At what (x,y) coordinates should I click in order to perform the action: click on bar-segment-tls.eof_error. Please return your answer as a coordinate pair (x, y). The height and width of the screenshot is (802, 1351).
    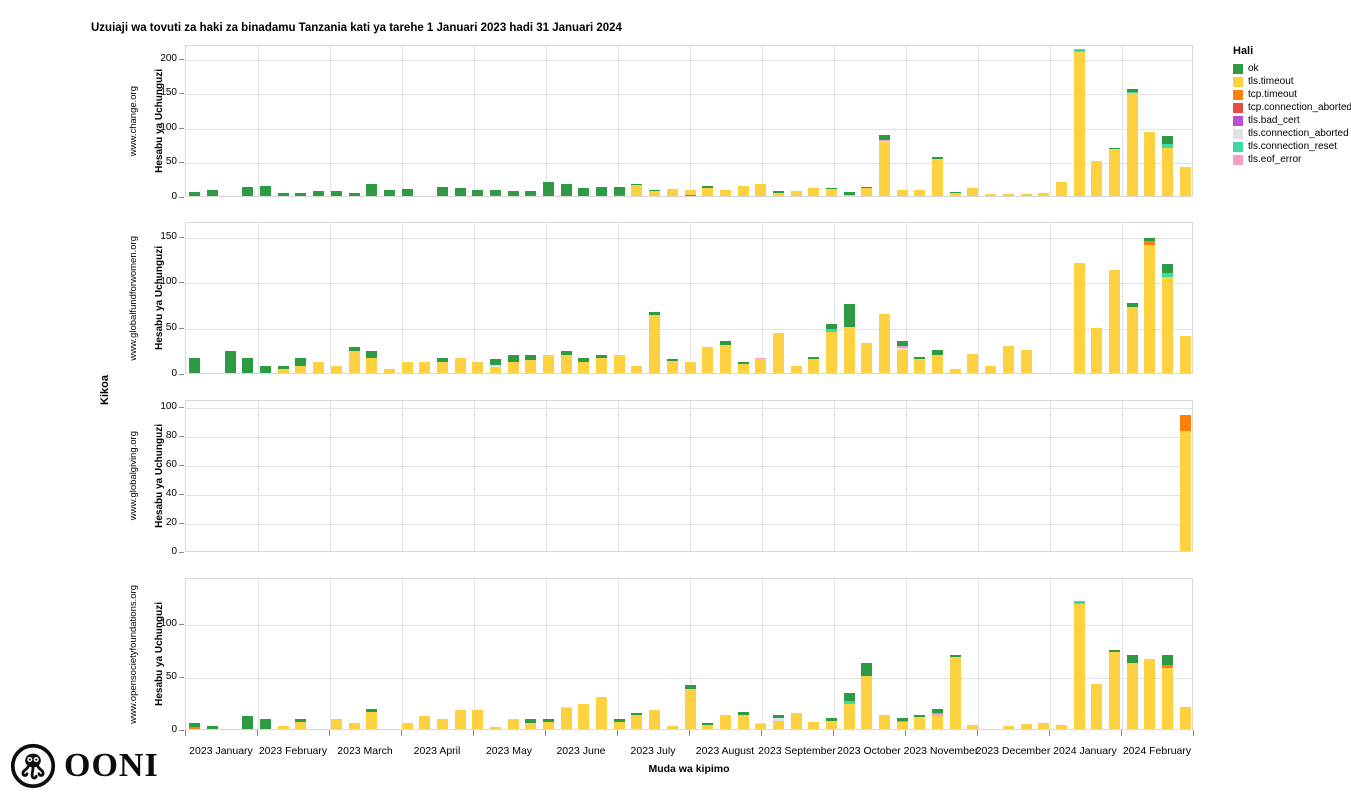
    Looking at the image, I should click on (761, 359).